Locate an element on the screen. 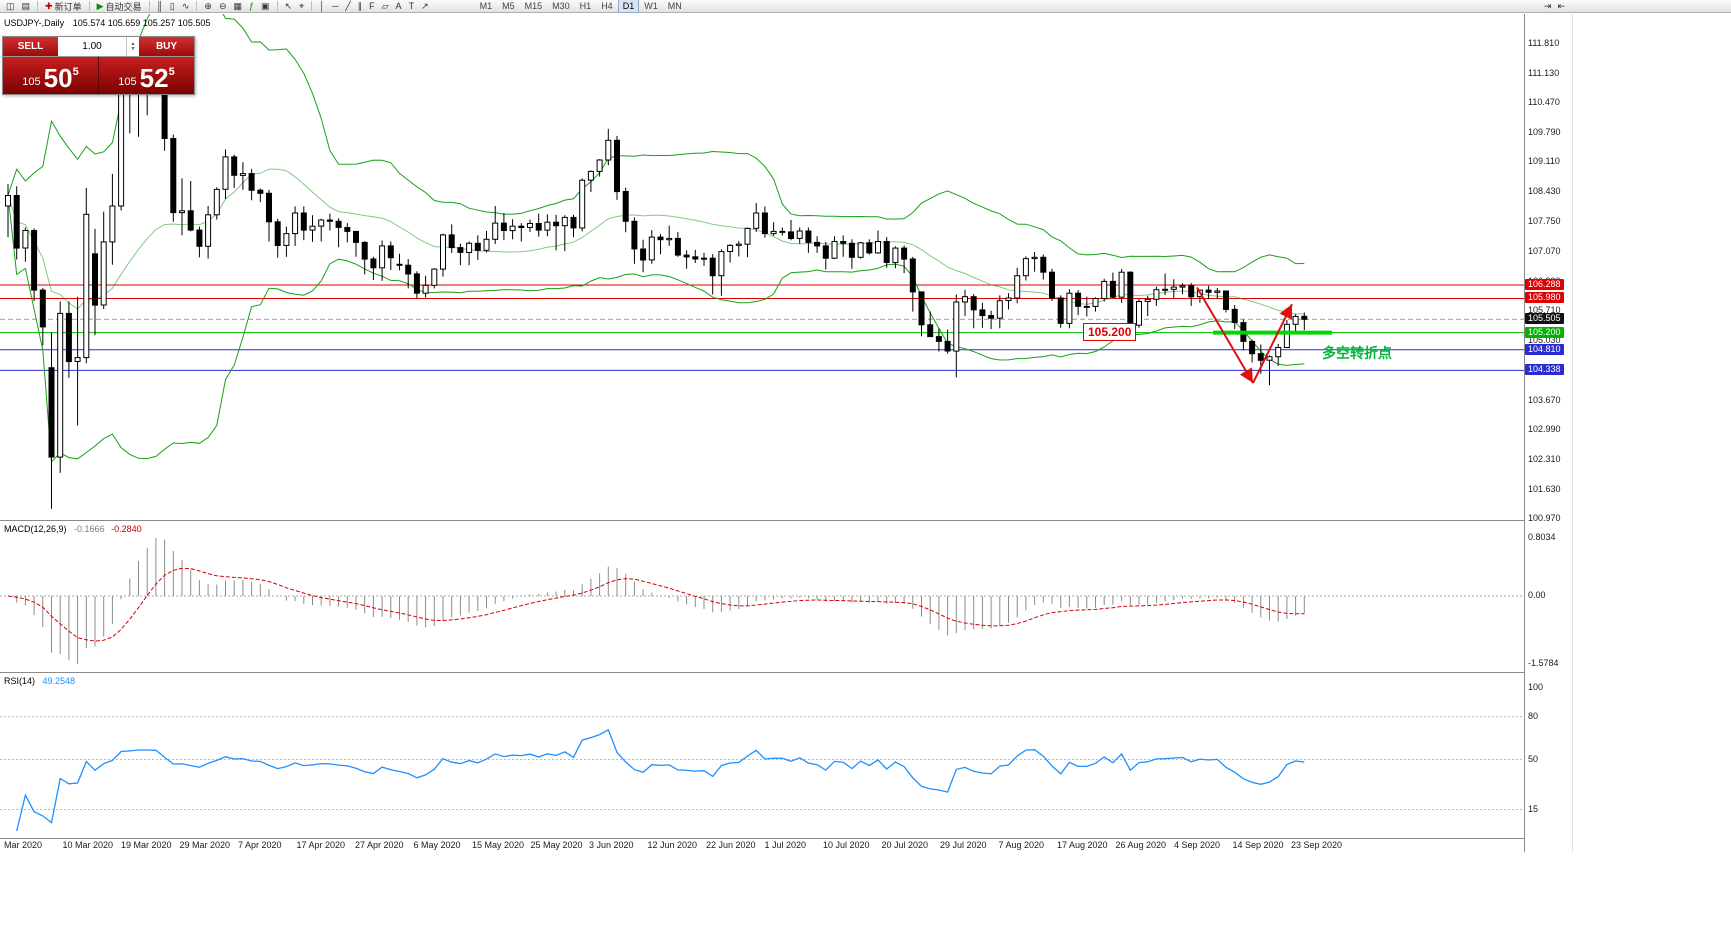 The width and height of the screenshot is (1731, 942). label-icon: T is located at coordinates (412, 6).